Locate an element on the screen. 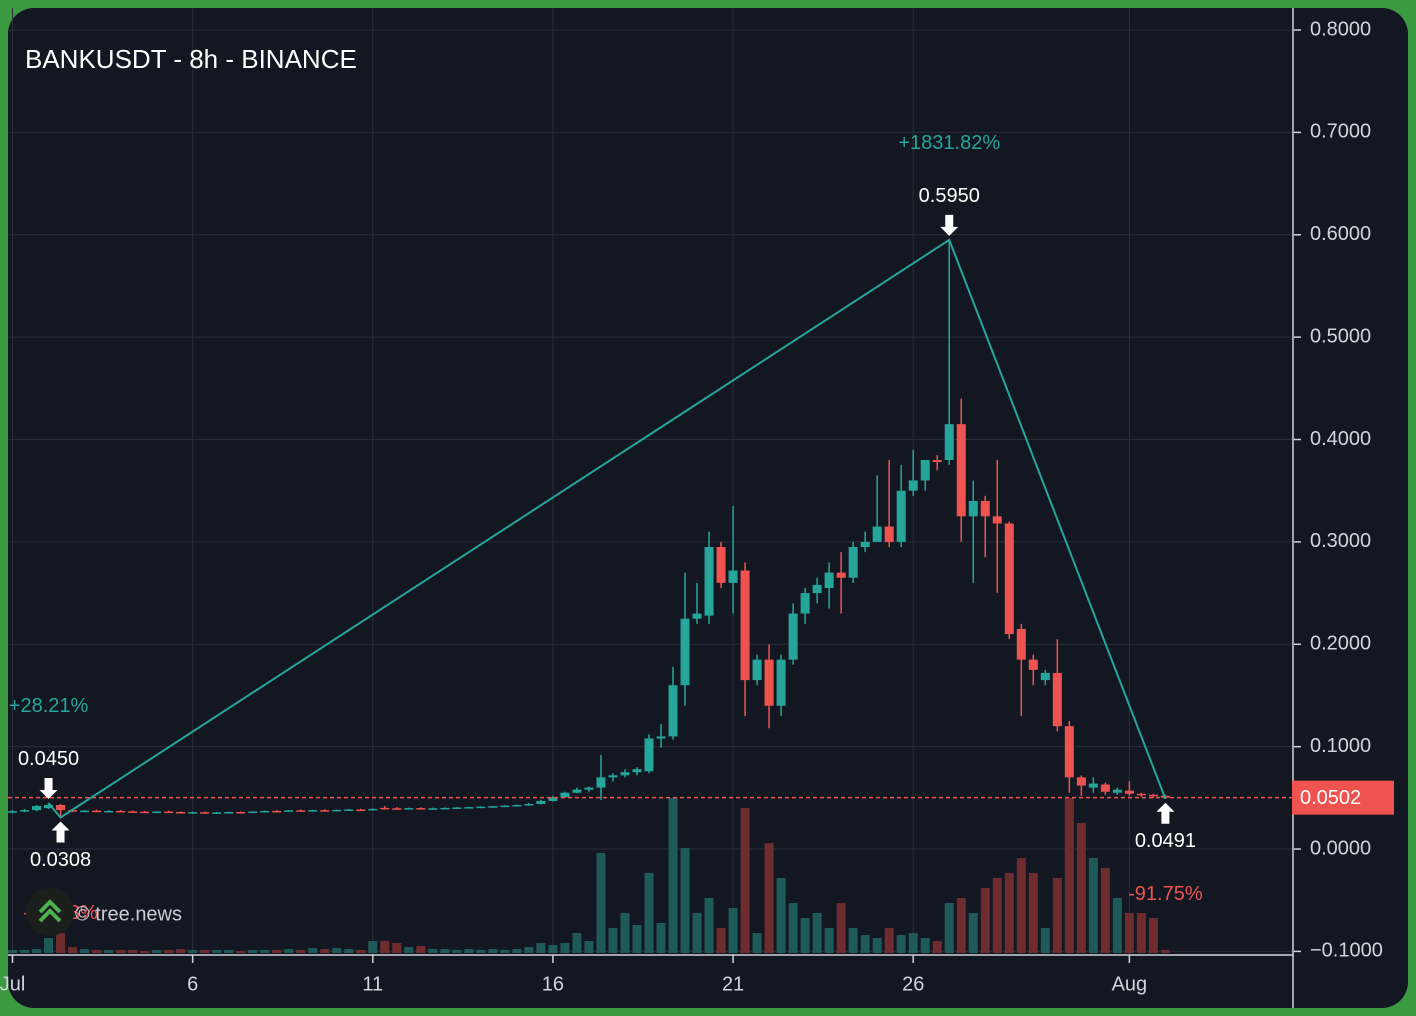 Image resolution: width=1416 pixels, height=1016 pixels. price-label-box is located at coordinates (1343, 797).